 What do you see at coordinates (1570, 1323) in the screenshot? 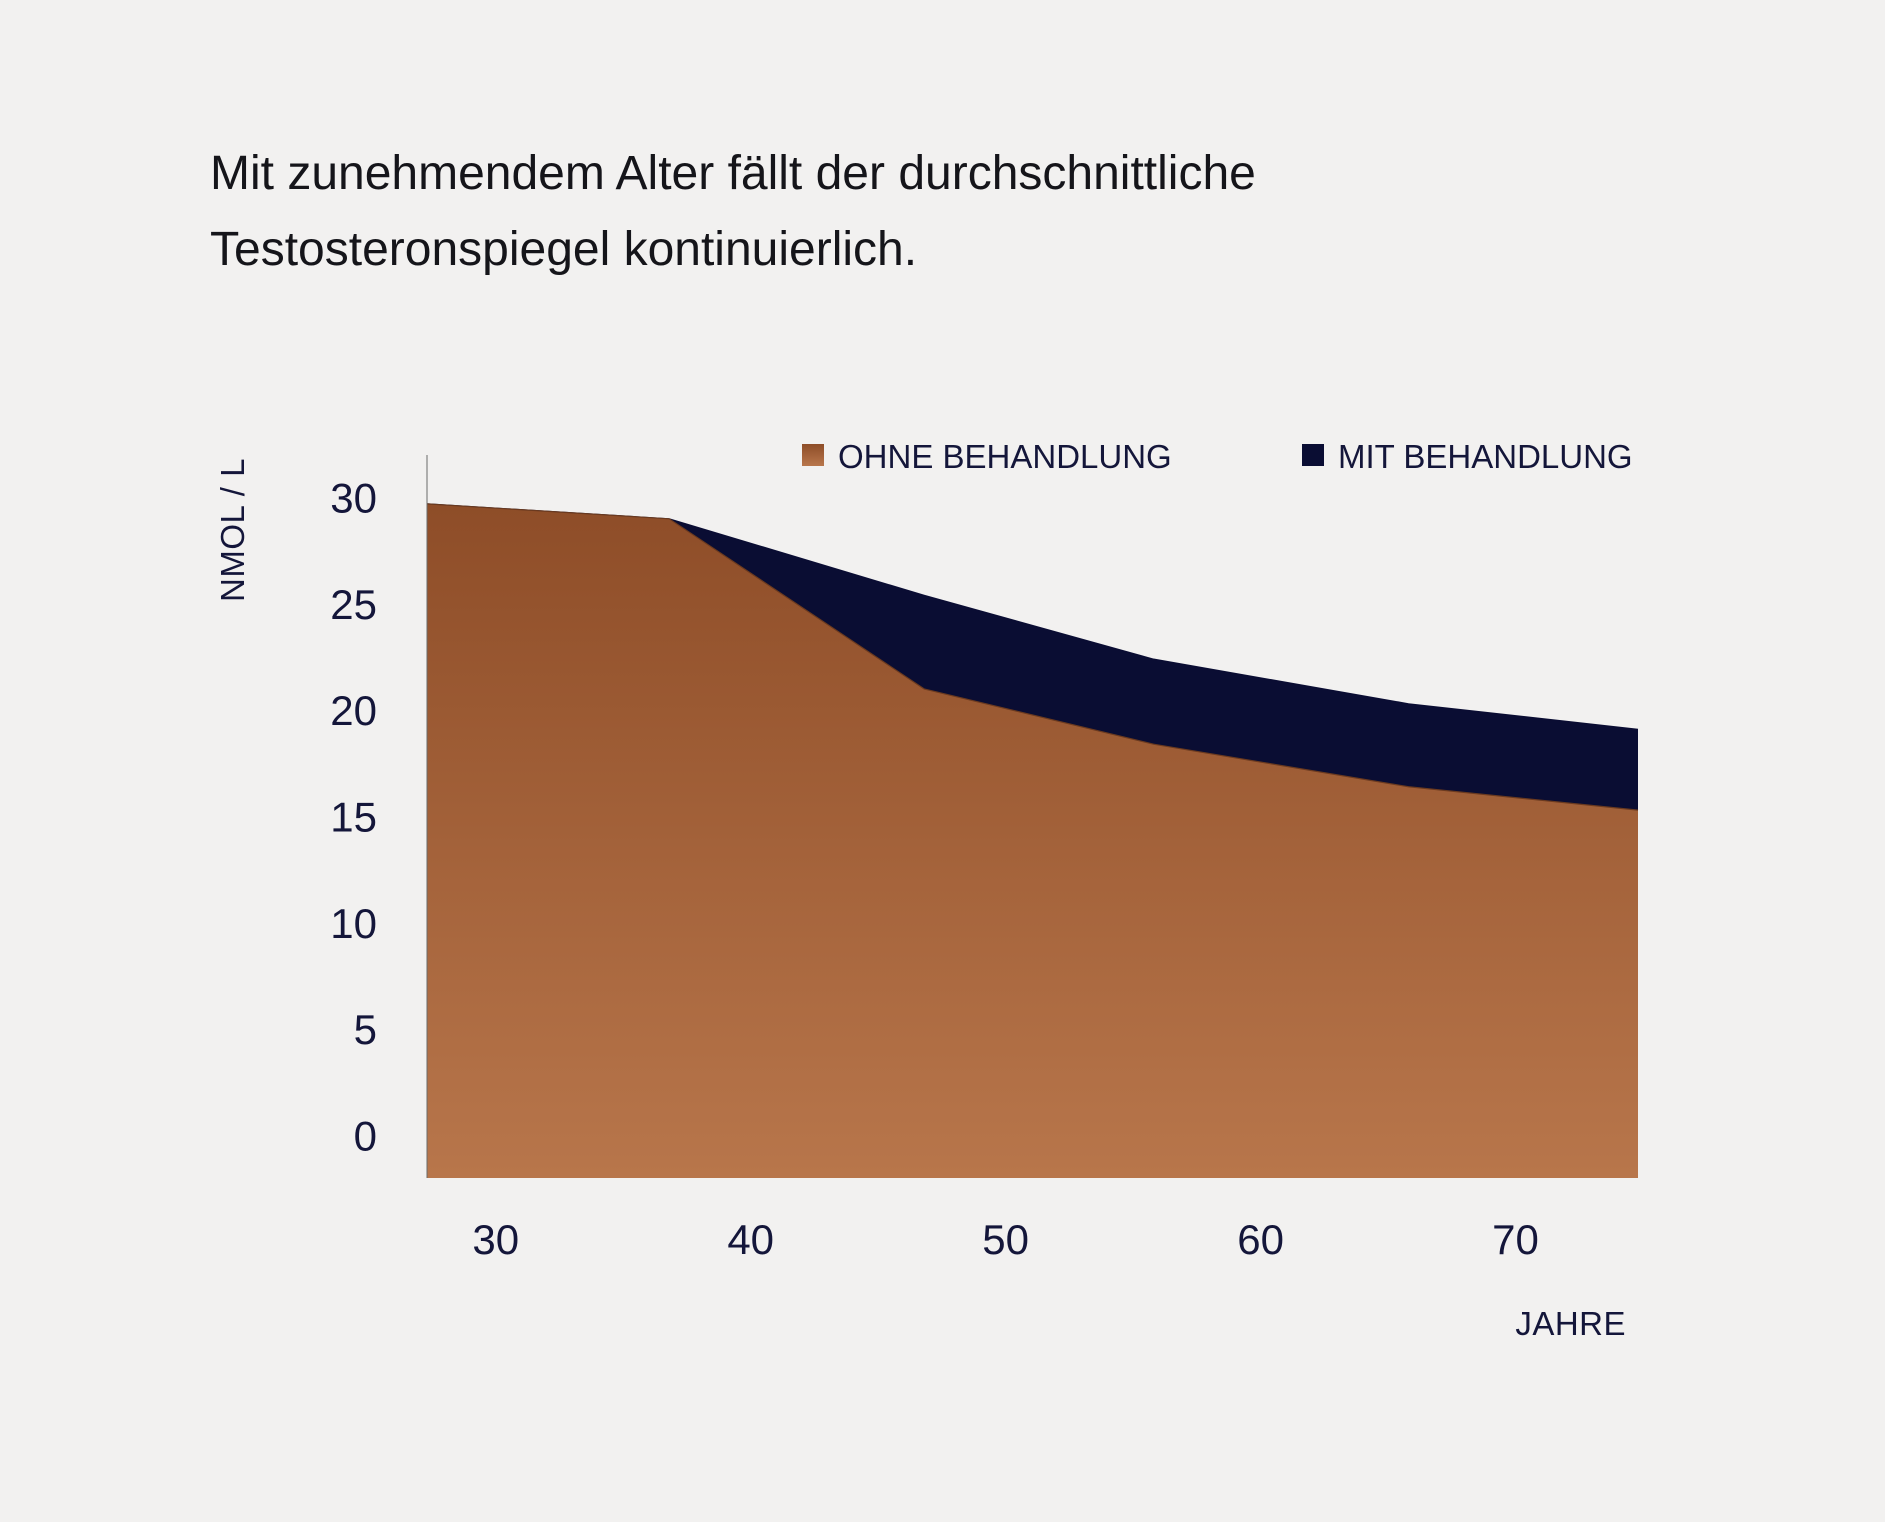
I see `x-axis-label: JAHRE` at bounding box center [1570, 1323].